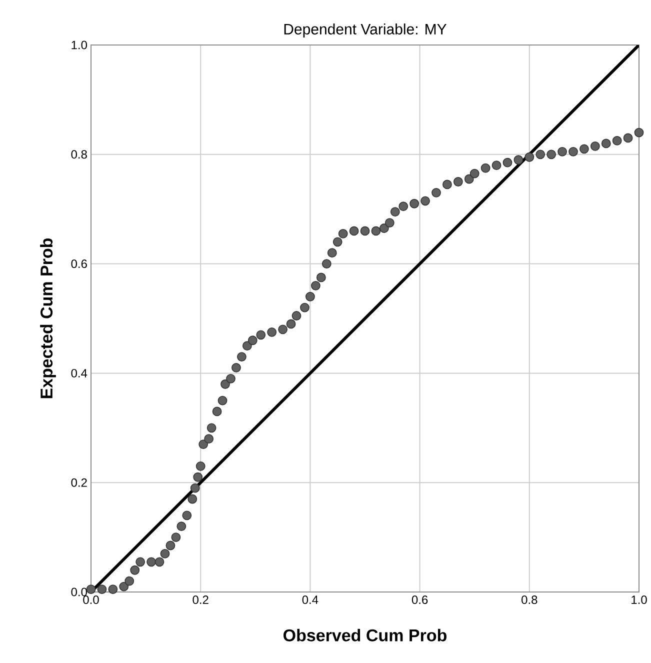 The width and height of the screenshot is (651, 663). I want to click on y-tick-label: 0.4, so click(79, 373).